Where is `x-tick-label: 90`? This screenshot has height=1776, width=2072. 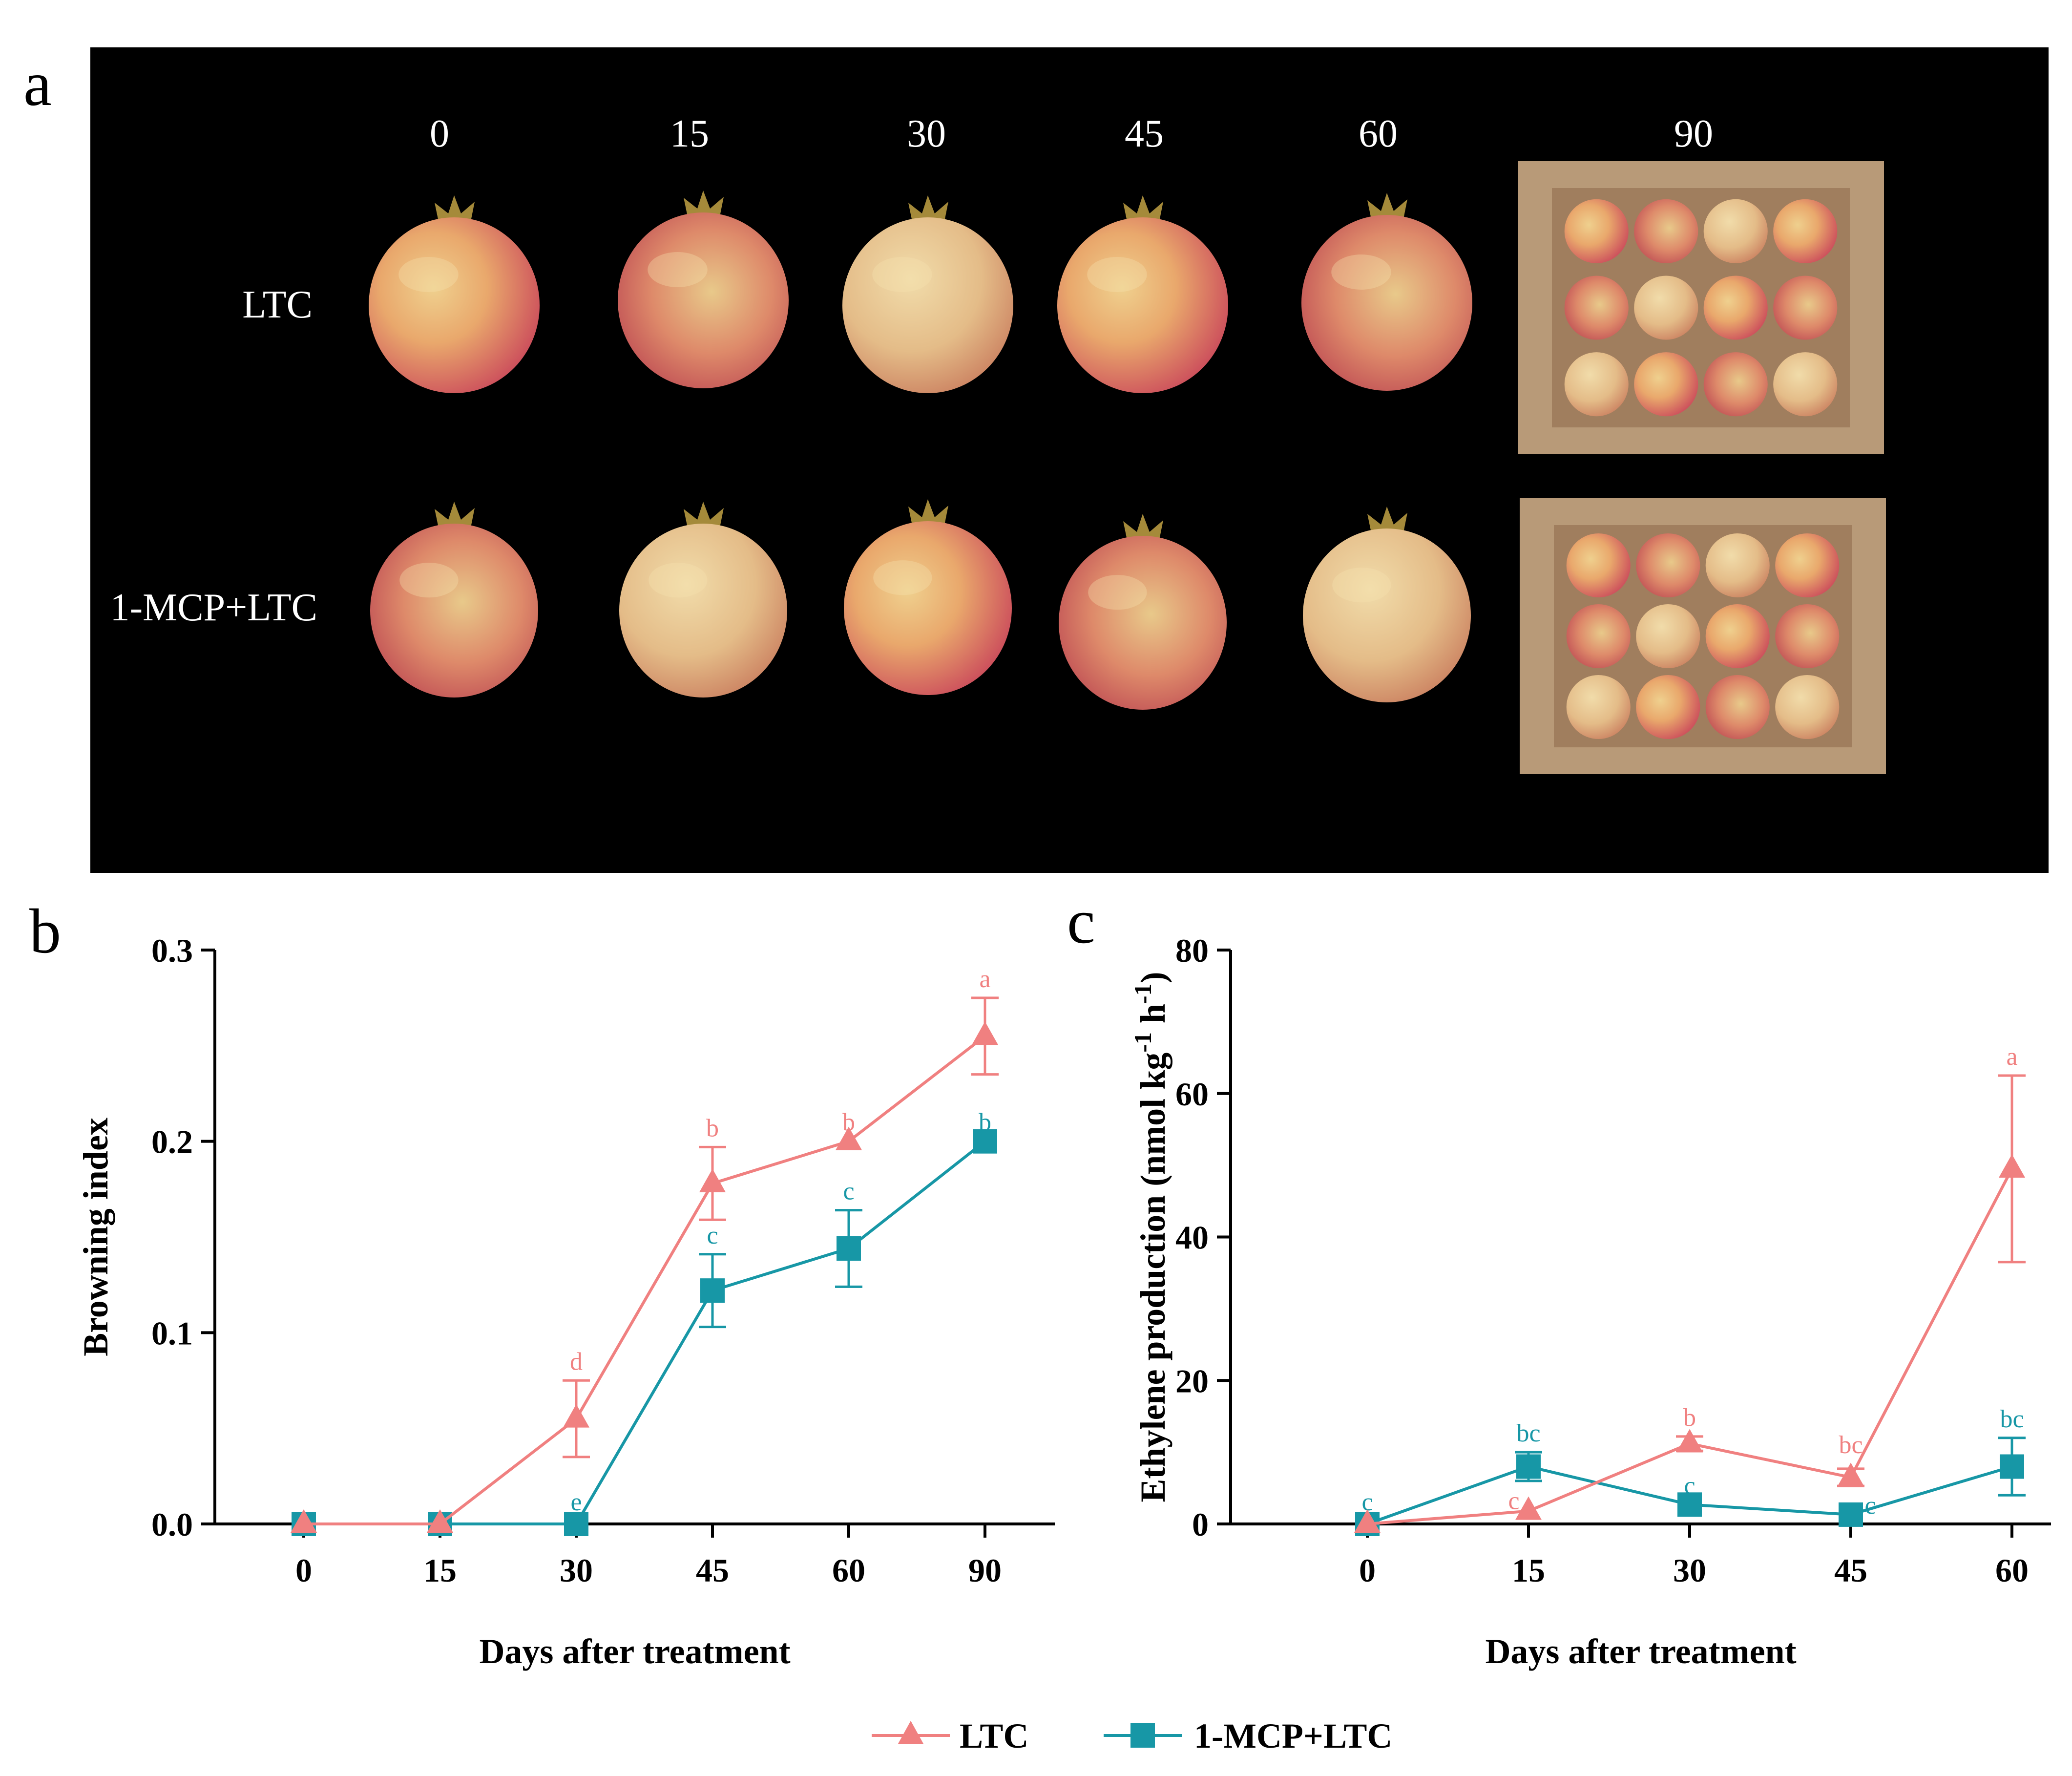 x-tick-label: 90 is located at coordinates (985, 1570).